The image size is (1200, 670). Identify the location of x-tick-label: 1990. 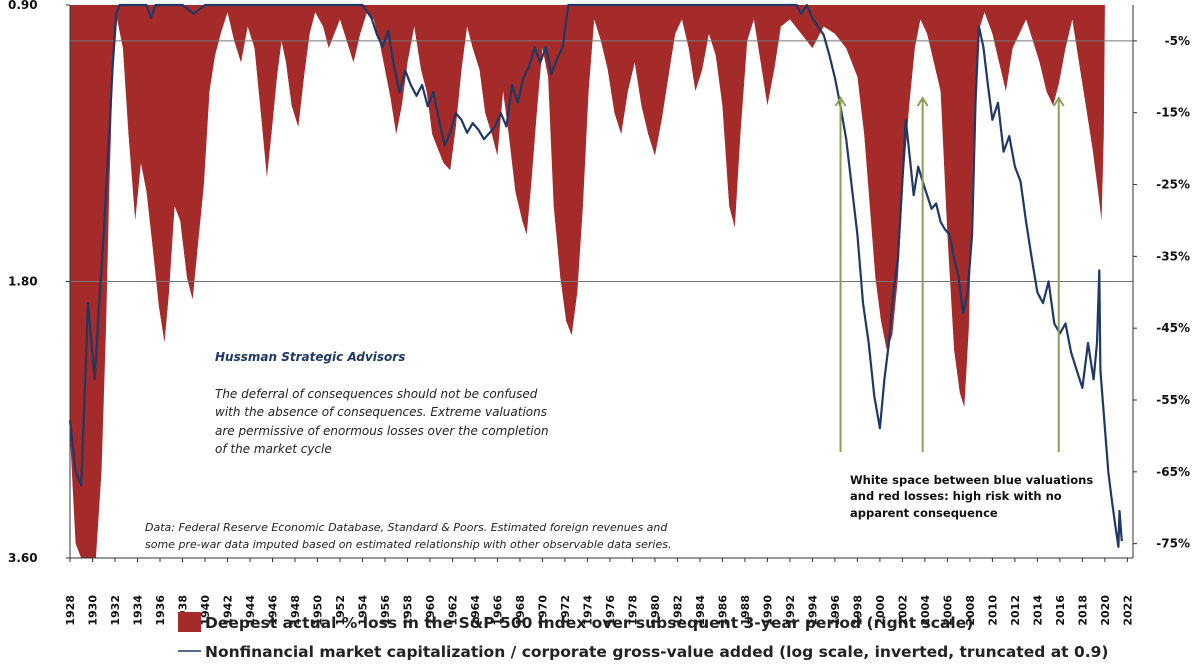
(767, 610).